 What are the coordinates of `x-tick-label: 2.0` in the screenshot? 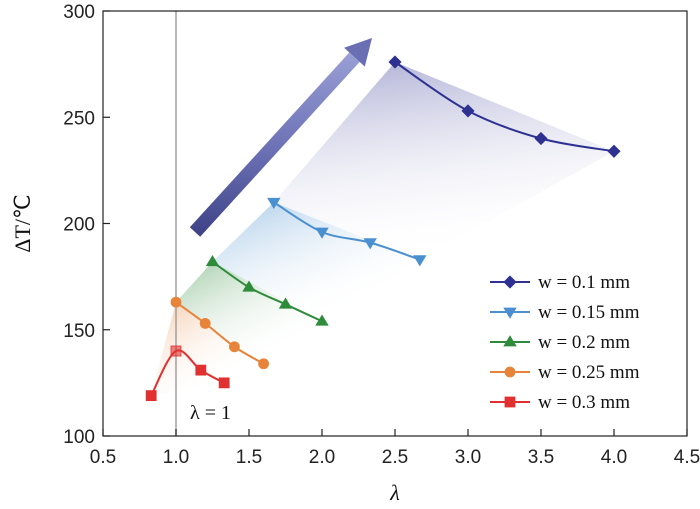 It's located at (322, 457).